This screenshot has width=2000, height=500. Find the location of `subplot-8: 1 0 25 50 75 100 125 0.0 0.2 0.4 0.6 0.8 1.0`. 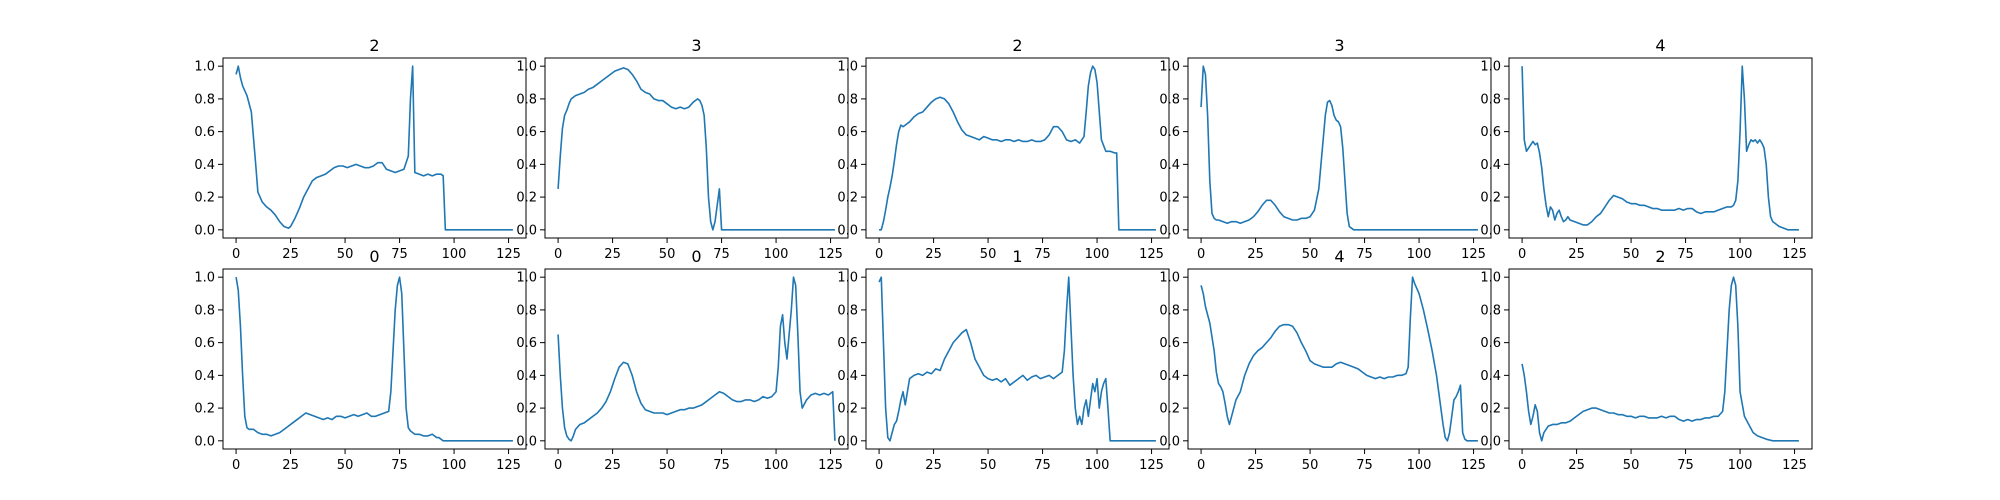

subplot-8: 1 0 25 50 75 100 125 0.0 0.2 0.4 0.6 0.8 1.0 is located at coordinates (1003, 360).